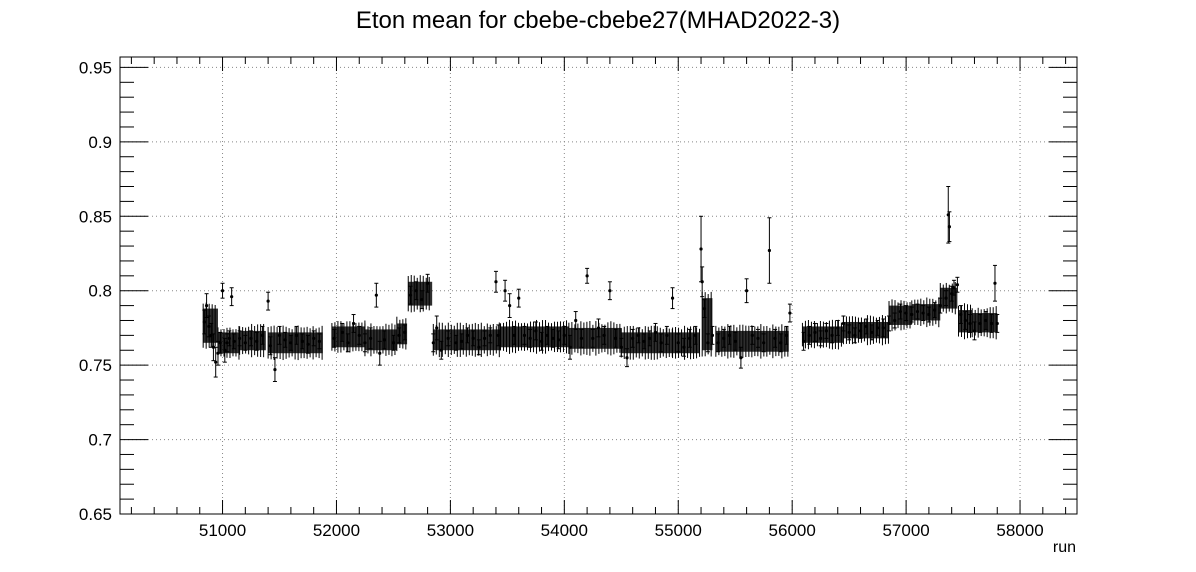 The width and height of the screenshot is (1196, 572). Describe the element at coordinates (564, 530) in the screenshot. I see `x-tick-label: 54000` at that location.